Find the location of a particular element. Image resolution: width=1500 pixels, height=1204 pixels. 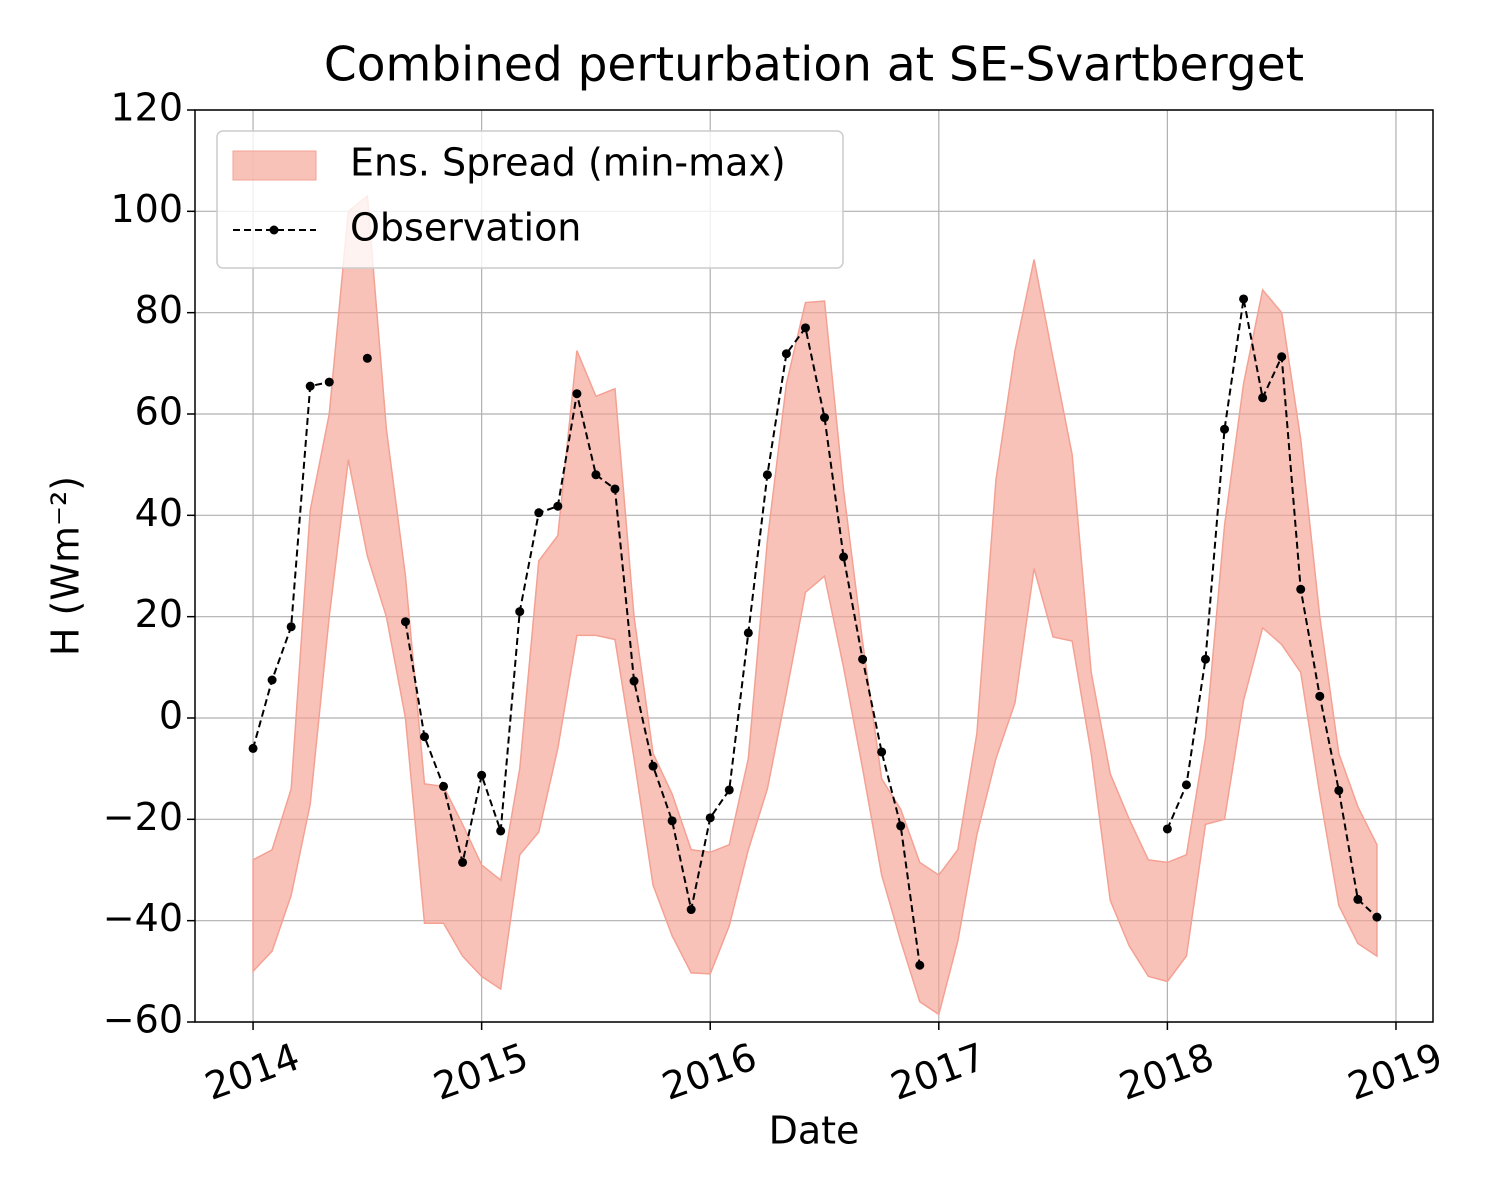

x-tick-label: 2014 is located at coordinates (252, 1071).